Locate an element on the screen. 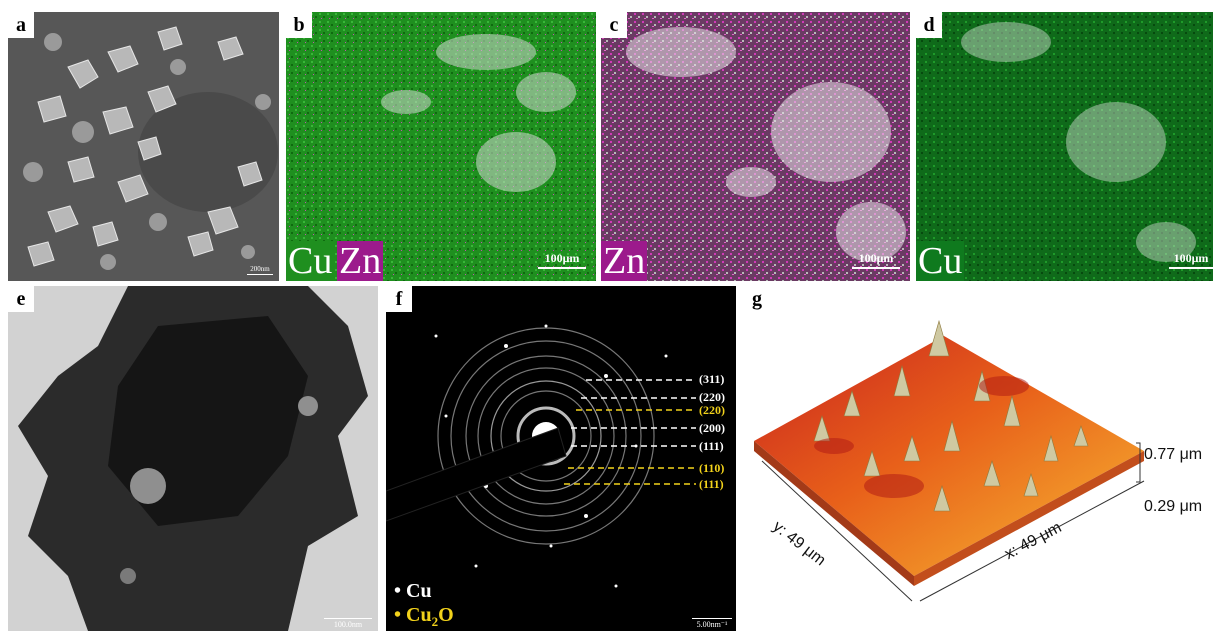 This screenshot has height=631, width=1213. ring-label-4: (200) is located at coordinates (712, 428).